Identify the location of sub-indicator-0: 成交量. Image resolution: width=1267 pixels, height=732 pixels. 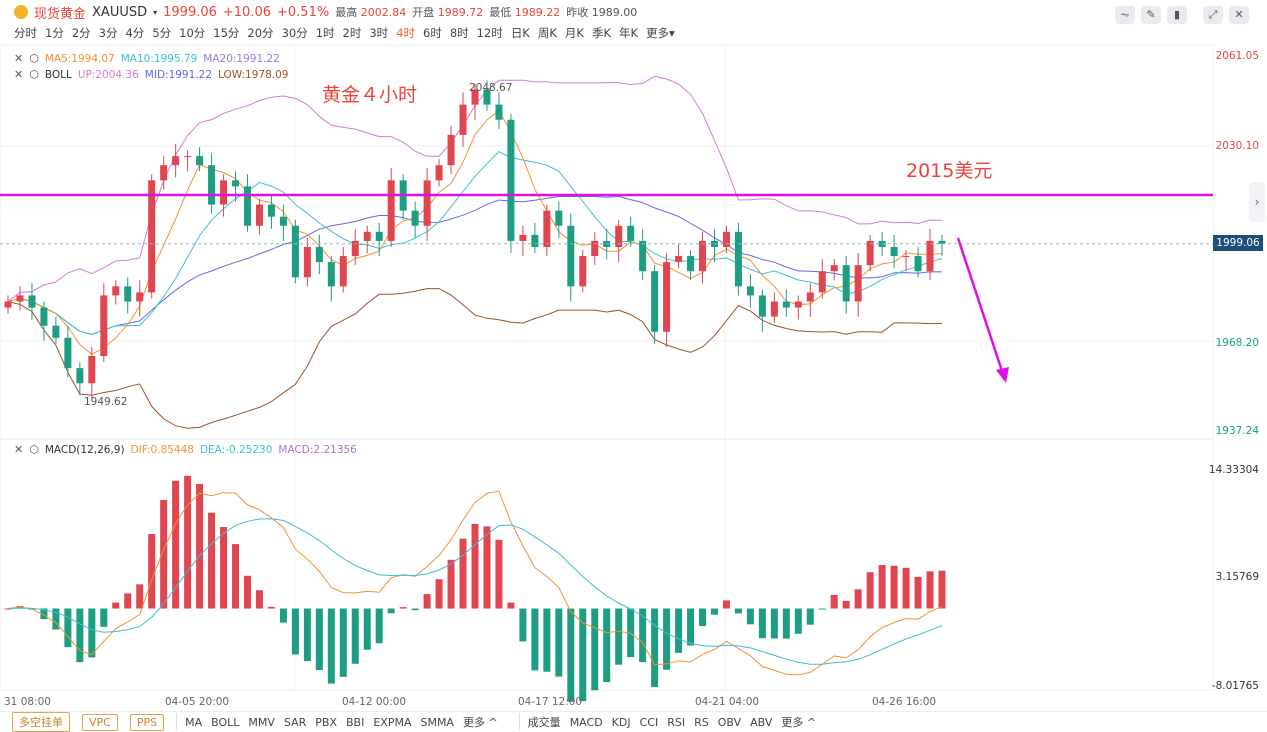
(544, 722).